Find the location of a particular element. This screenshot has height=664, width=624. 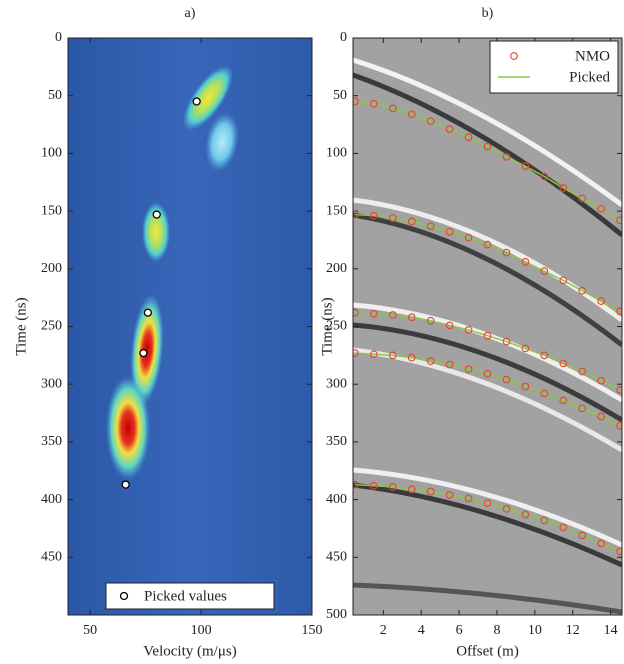

y-tick-label: 350 is located at coordinates (336, 441).